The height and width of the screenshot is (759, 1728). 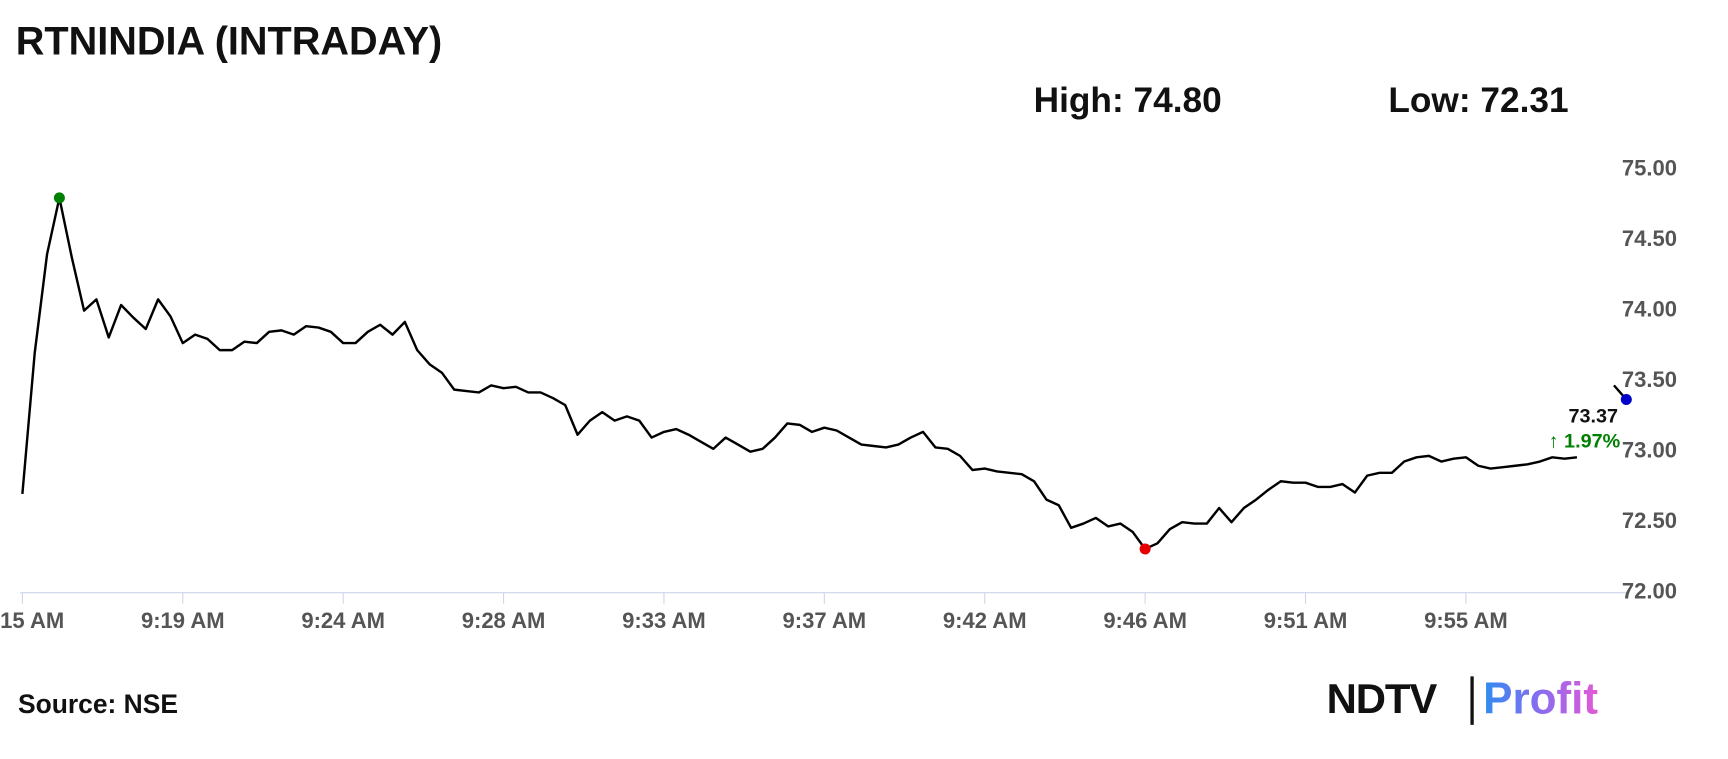 What do you see at coordinates (504, 620) in the screenshot?
I see `x-tick-label: 9:28 AM` at bounding box center [504, 620].